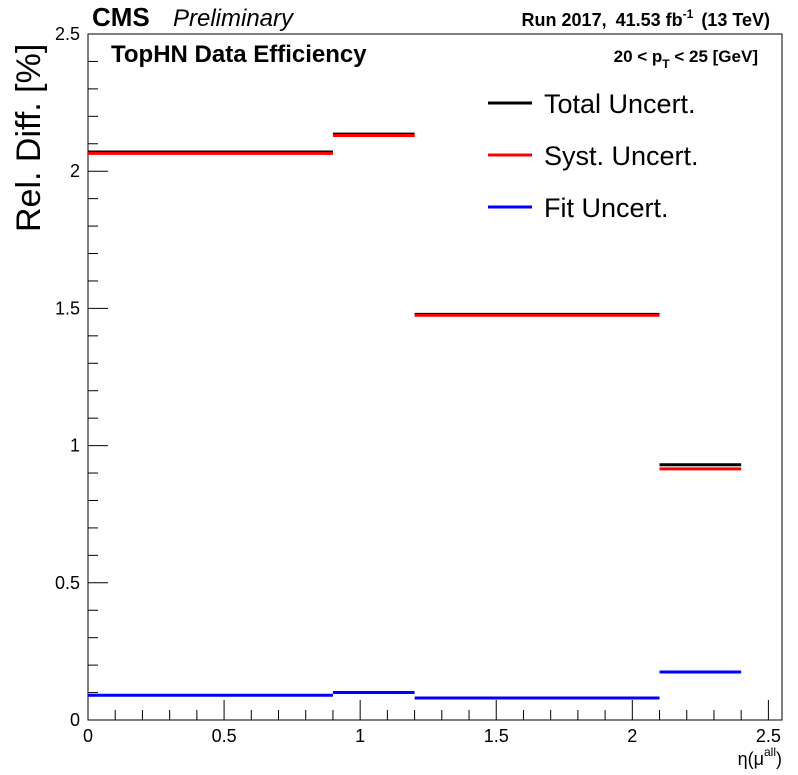  I want to click on lumi-exponent: -1, so click(688, 14).